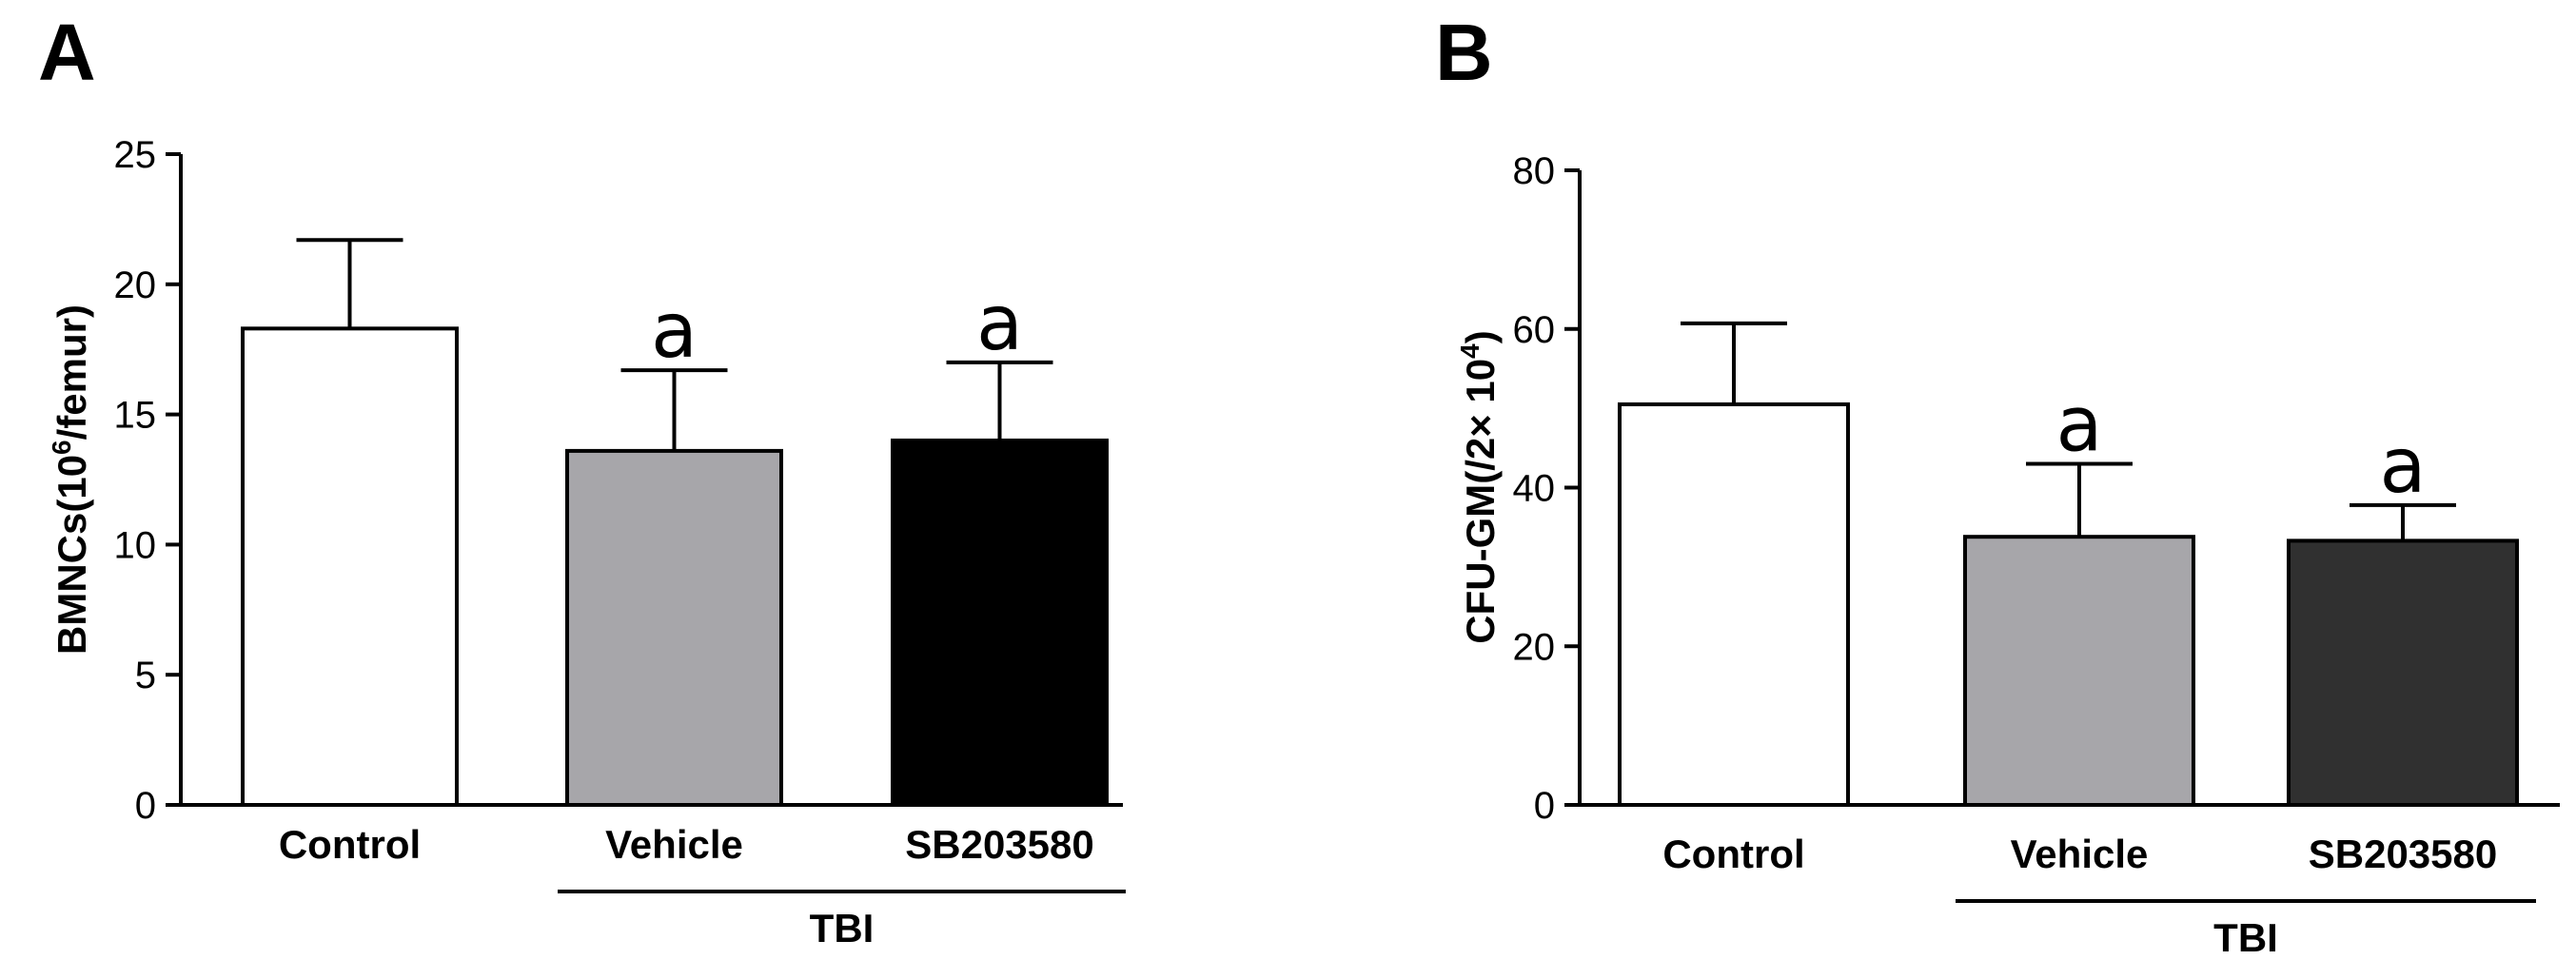  Describe the element at coordinates (70, 479) in the screenshot. I see `y-axis-label: BMNCs(106/femur)` at that location.